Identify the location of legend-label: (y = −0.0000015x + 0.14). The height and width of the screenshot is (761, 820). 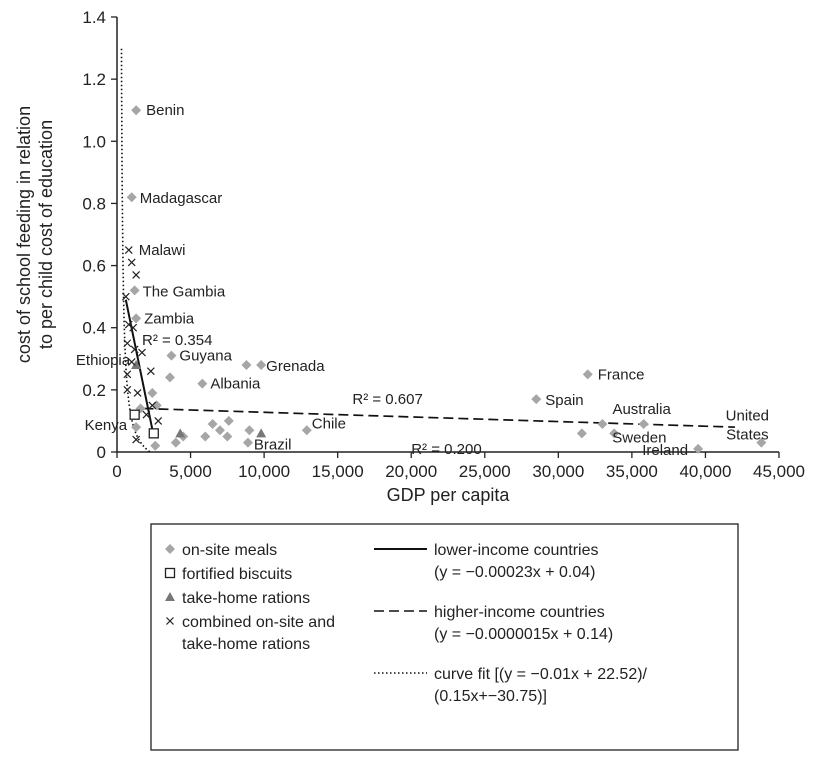
(523, 634).